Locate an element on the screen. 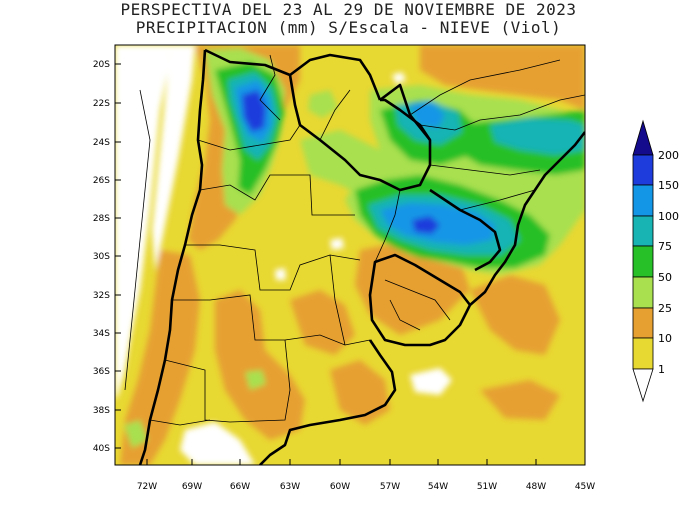  border-chile-argentina is located at coordinates (172, 257).